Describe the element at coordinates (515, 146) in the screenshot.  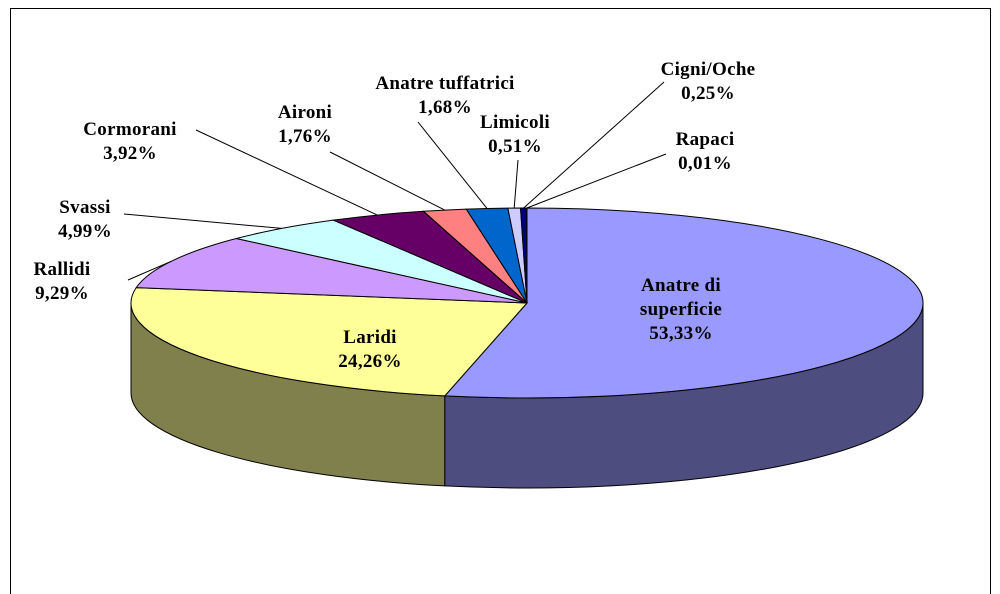
I see `value-label: 0,51%` at that location.